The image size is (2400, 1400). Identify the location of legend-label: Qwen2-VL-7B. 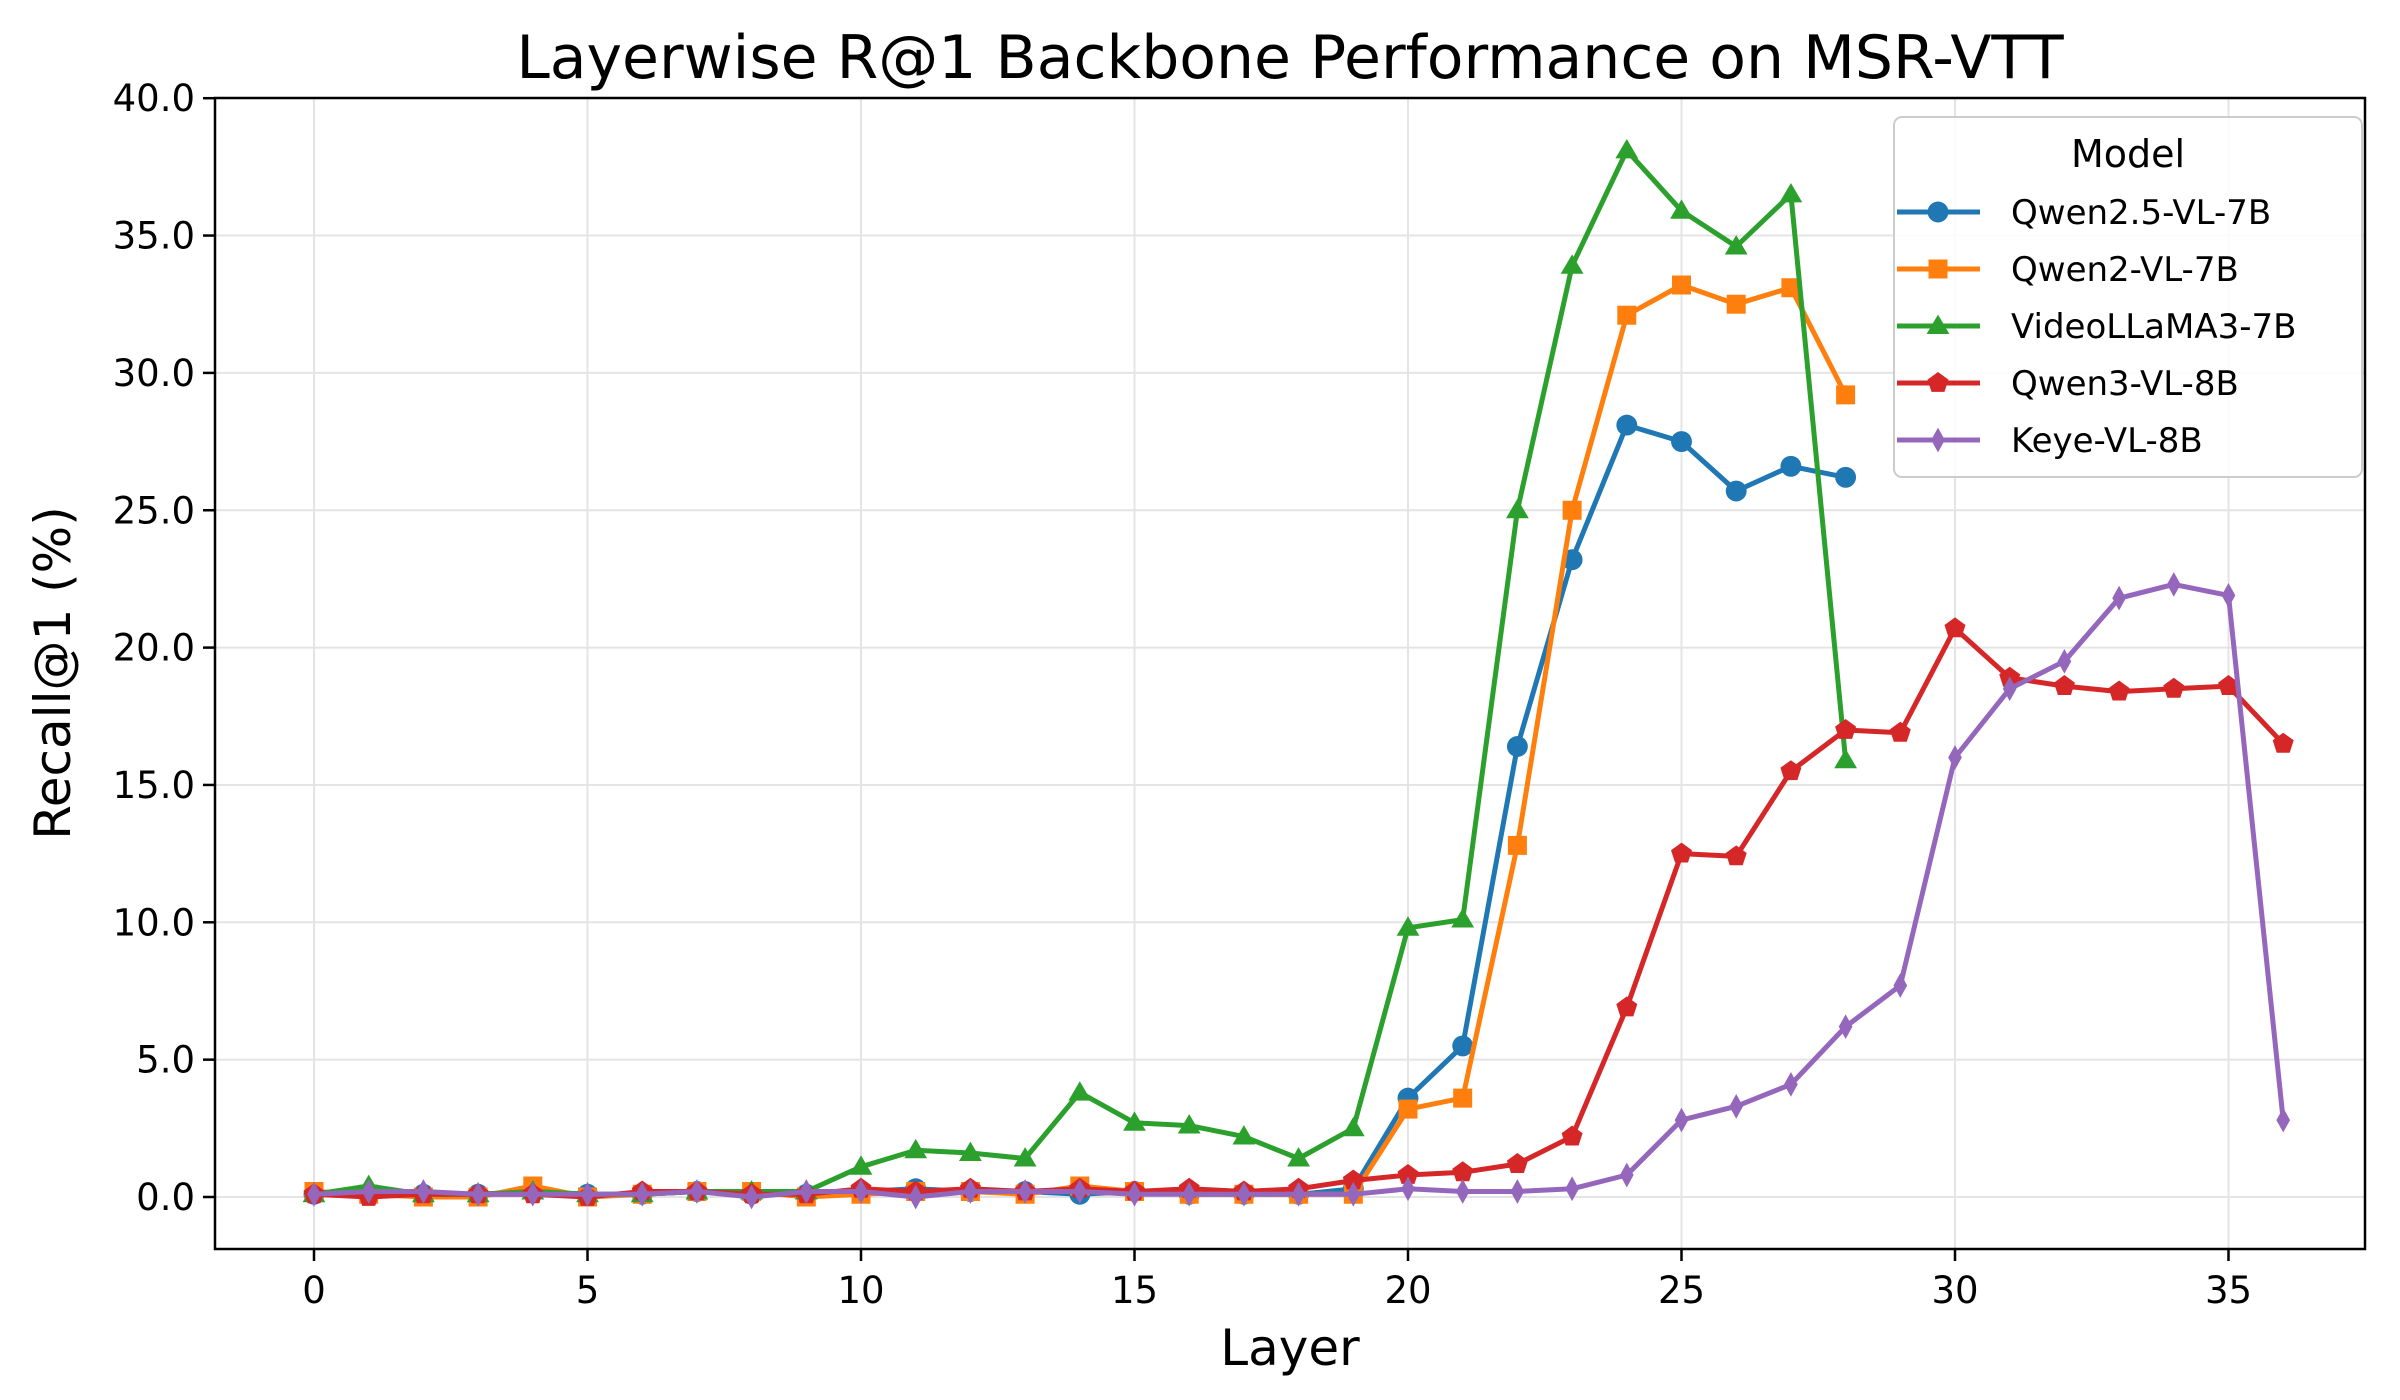
(2125, 270).